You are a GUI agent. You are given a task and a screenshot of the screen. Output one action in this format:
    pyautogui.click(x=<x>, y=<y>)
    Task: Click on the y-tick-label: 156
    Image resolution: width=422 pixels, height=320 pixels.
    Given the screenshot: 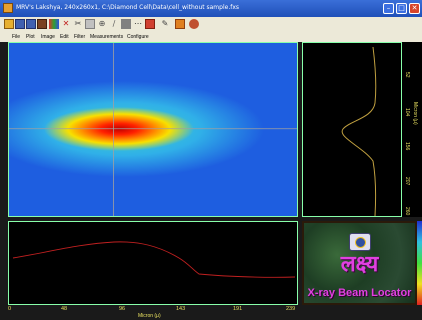 What is the action you would take?
    pyautogui.click(x=407, y=146)
    